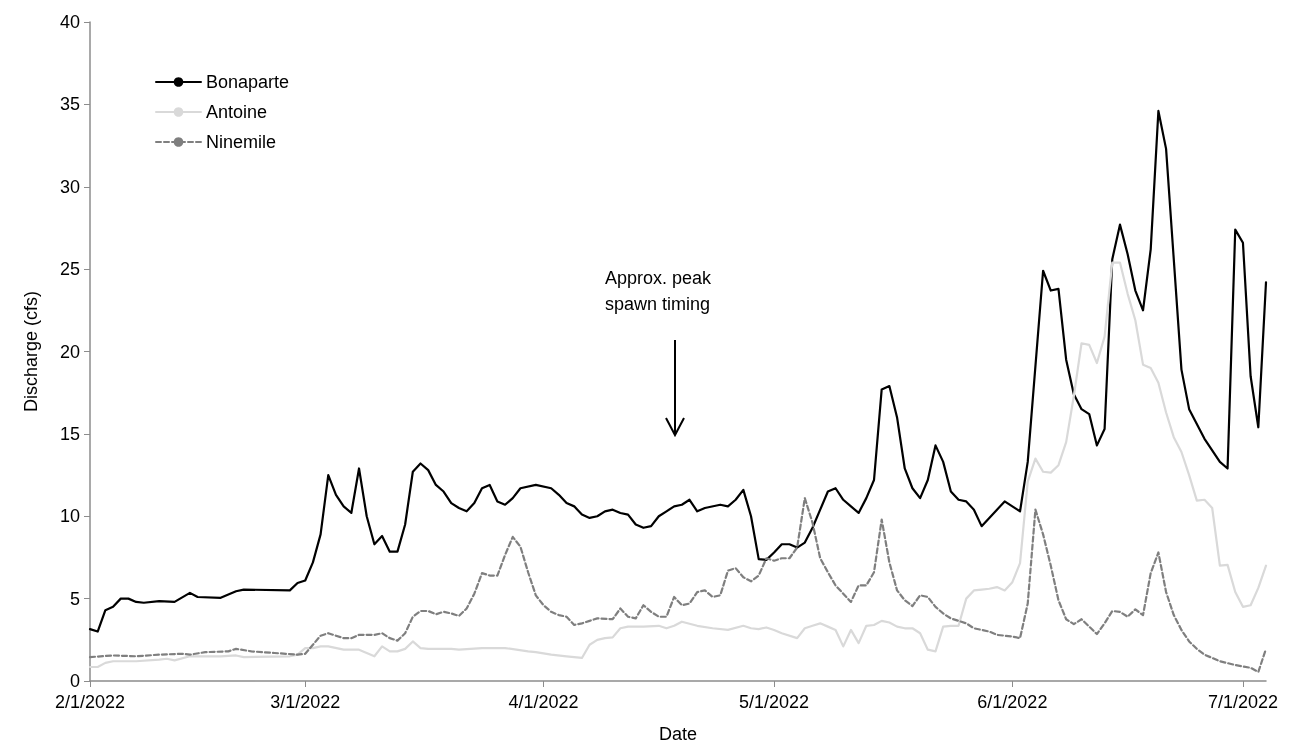 The width and height of the screenshot is (1315, 750). What do you see at coordinates (661, 291) in the screenshot?
I see `annotation: Approx. peak spawn timing` at bounding box center [661, 291].